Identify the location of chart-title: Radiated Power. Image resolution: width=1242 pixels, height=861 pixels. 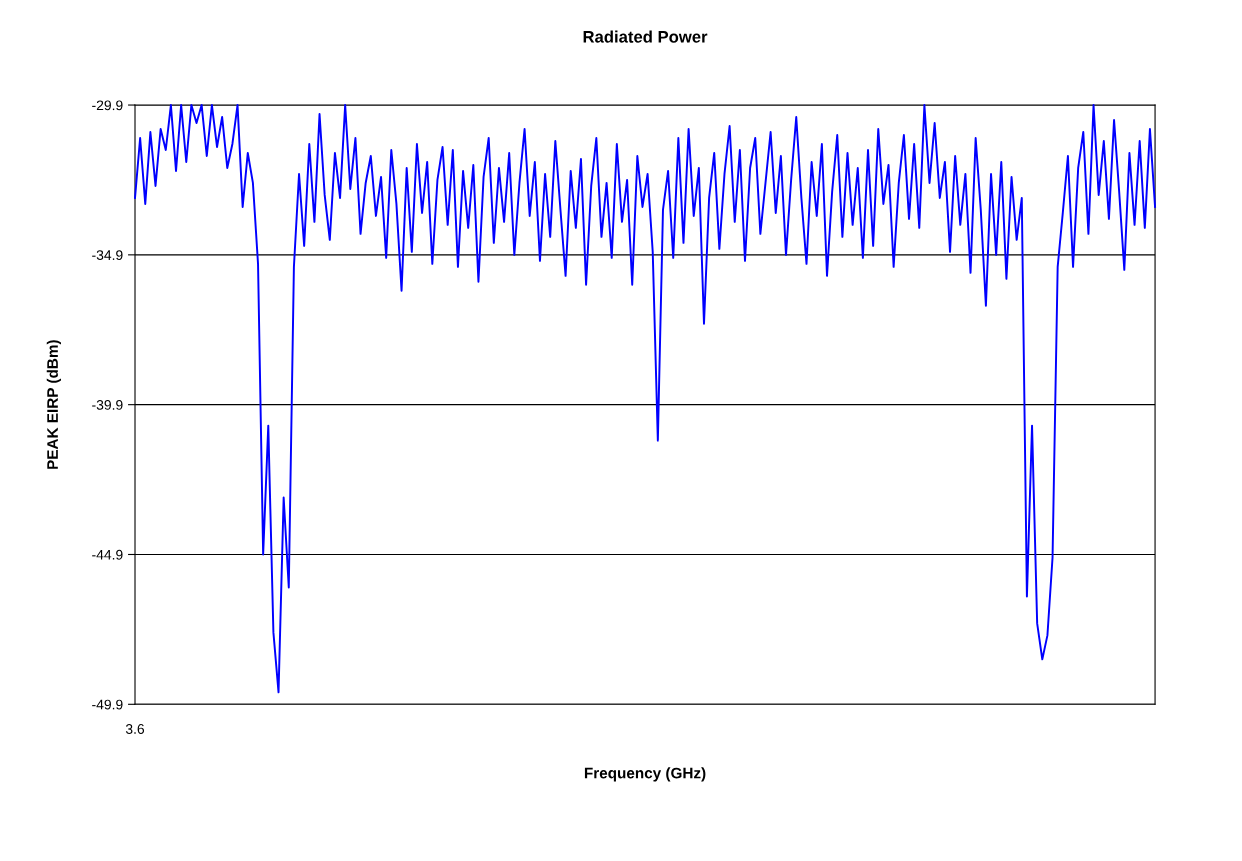
(645, 36).